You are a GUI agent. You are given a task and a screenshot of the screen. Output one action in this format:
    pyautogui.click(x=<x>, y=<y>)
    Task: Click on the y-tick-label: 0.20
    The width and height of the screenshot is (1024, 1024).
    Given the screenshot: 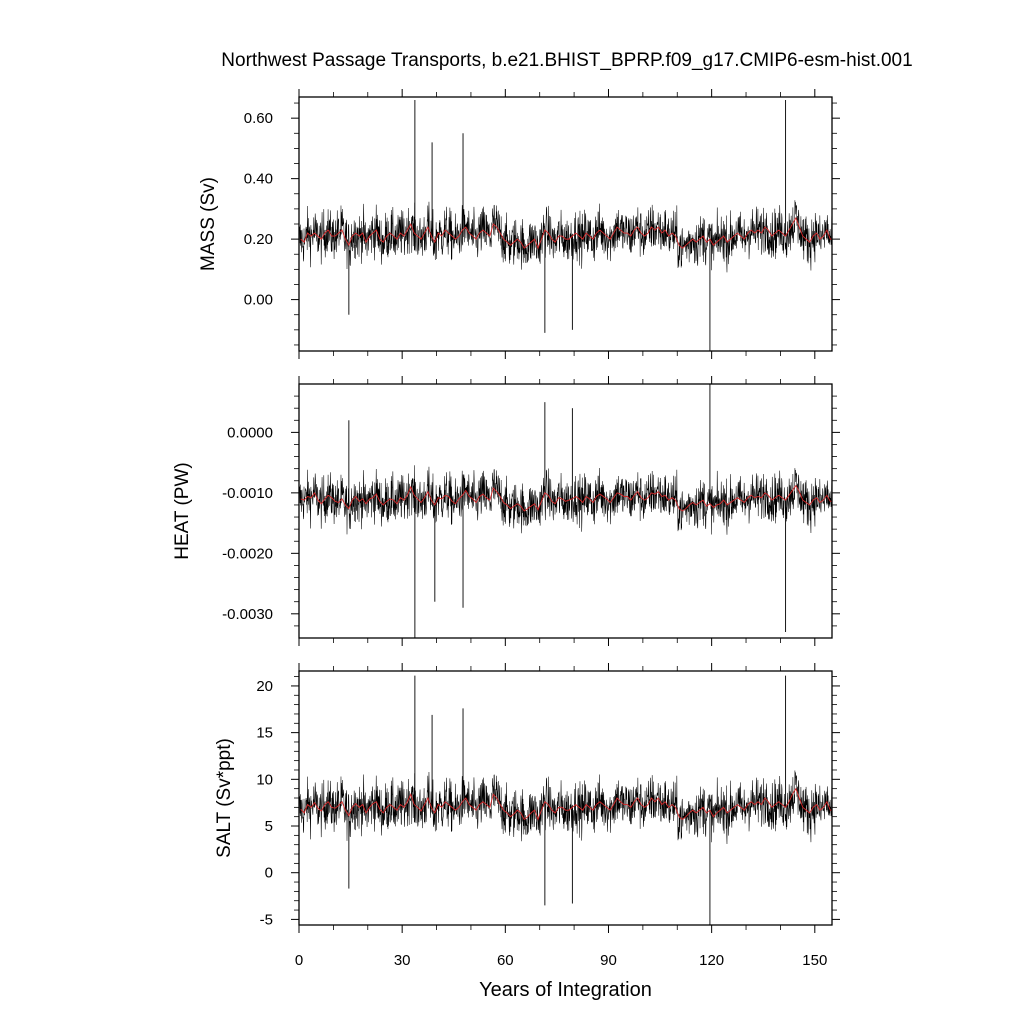 What is the action you would take?
    pyautogui.click(x=258, y=239)
    